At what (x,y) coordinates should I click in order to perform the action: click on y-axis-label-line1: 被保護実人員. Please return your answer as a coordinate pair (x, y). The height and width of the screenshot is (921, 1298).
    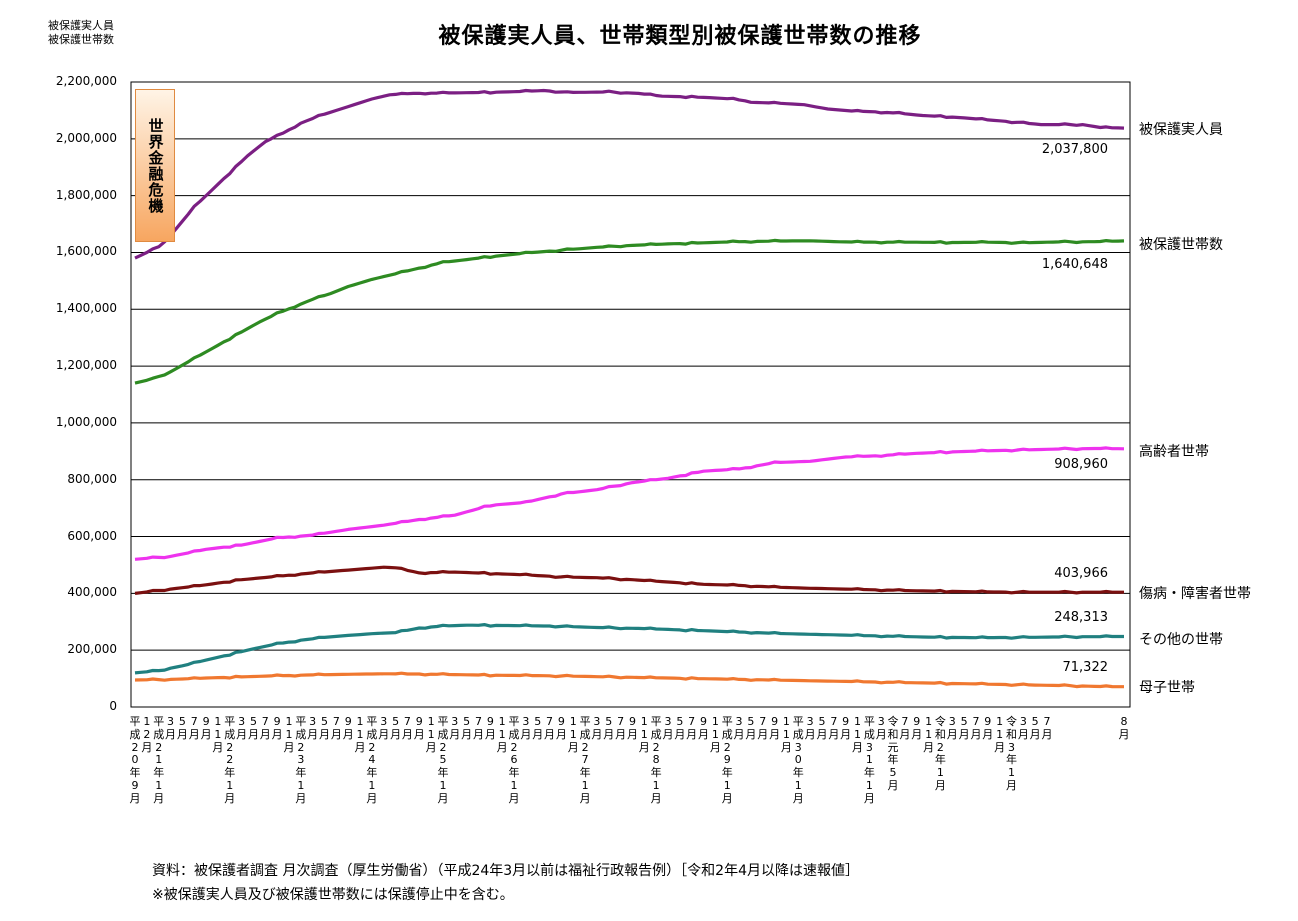
    Looking at the image, I should click on (81, 25).